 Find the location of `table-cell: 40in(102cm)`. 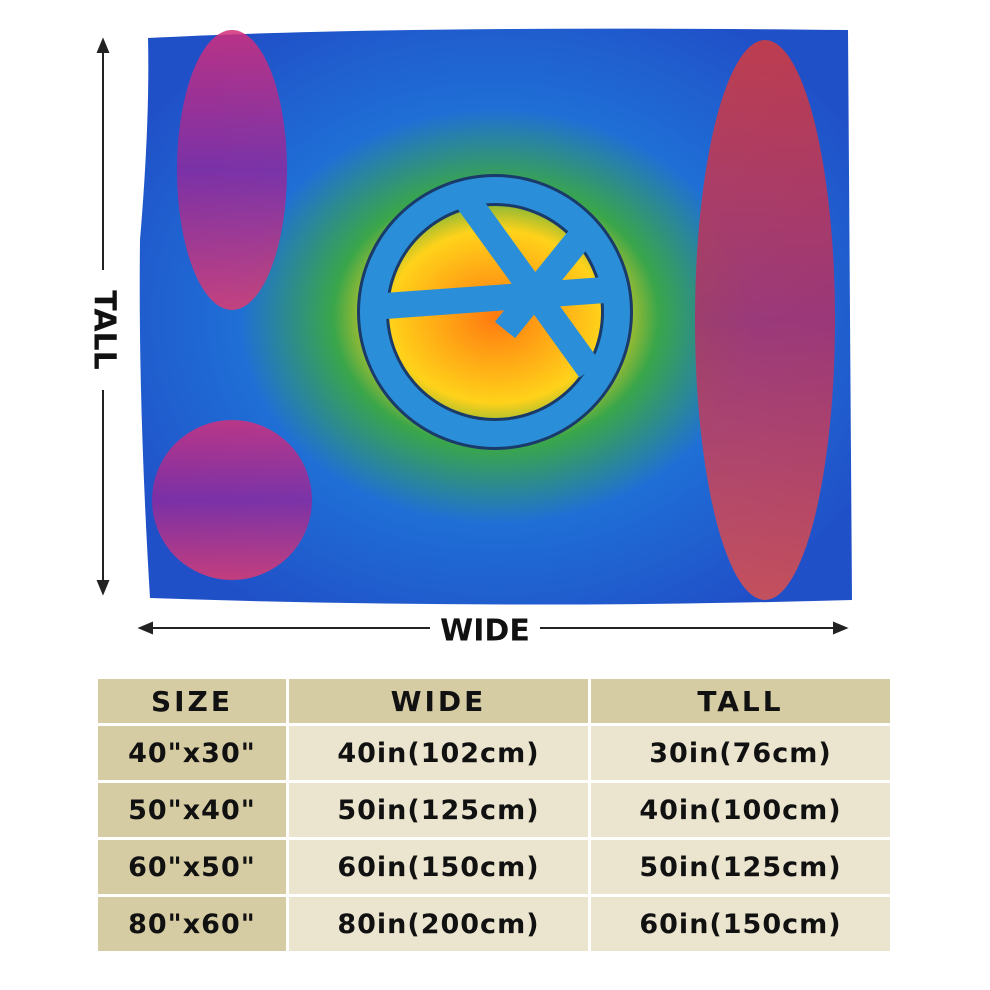

table-cell: 40in(102cm) is located at coordinates (436, 753).